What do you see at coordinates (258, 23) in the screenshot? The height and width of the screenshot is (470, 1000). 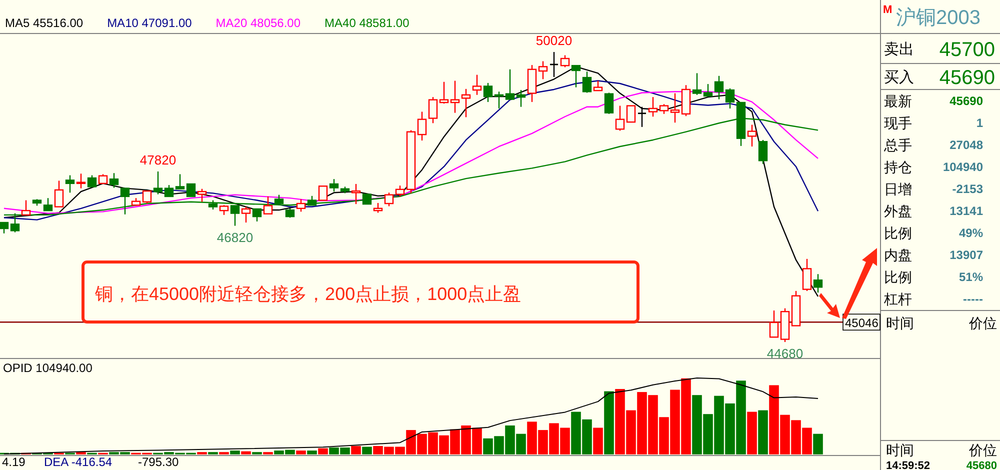 I see `text: MA20 48056.00` at bounding box center [258, 23].